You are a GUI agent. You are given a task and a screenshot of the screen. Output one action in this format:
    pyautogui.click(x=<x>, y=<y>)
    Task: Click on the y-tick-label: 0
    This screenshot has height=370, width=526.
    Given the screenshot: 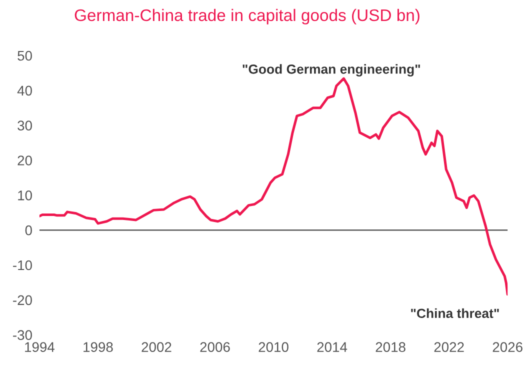 What is the action you would take?
    pyautogui.click(x=28, y=230)
    